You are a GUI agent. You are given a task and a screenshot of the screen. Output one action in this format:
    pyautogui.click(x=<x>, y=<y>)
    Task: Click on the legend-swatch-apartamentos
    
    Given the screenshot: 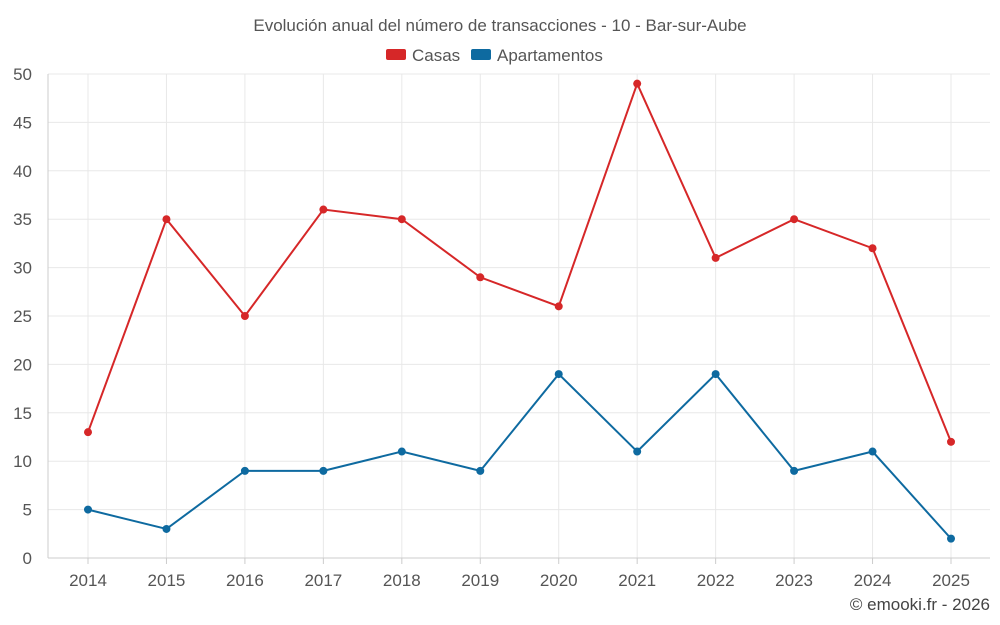 What is the action you would take?
    pyautogui.click(x=481, y=54)
    